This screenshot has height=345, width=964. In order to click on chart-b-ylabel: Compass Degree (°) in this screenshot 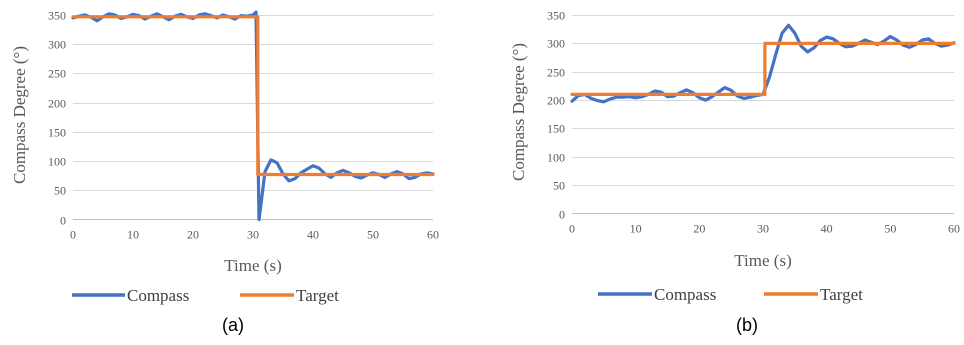, I will do `click(518, 112)`.